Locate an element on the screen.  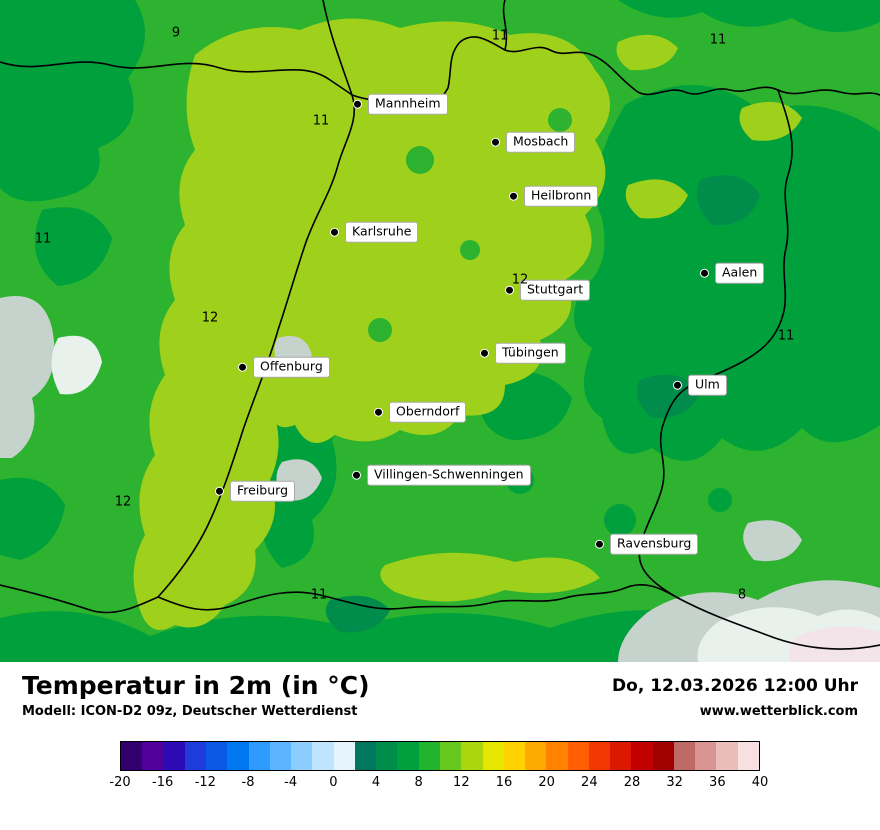
city-marker-aalen: Aalen is located at coordinates (732, 273).